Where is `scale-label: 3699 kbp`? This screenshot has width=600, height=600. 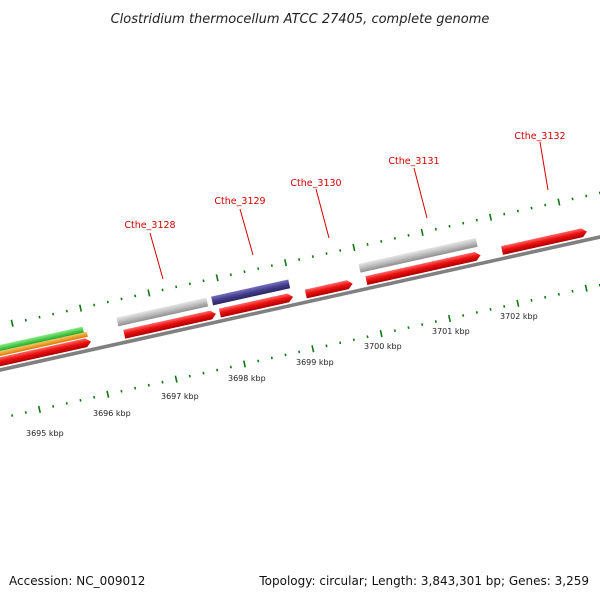
scale-label: 3699 kbp is located at coordinates (315, 362).